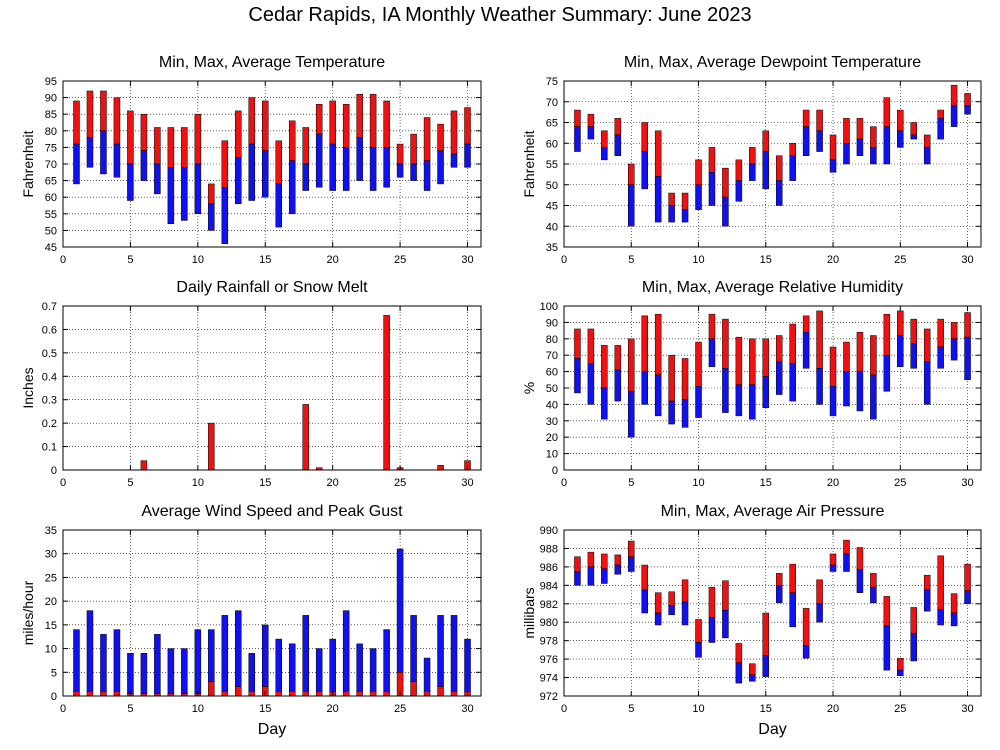  What do you see at coordinates (51, 248) in the screenshot?
I see `y-tick-label: 45` at bounding box center [51, 248].